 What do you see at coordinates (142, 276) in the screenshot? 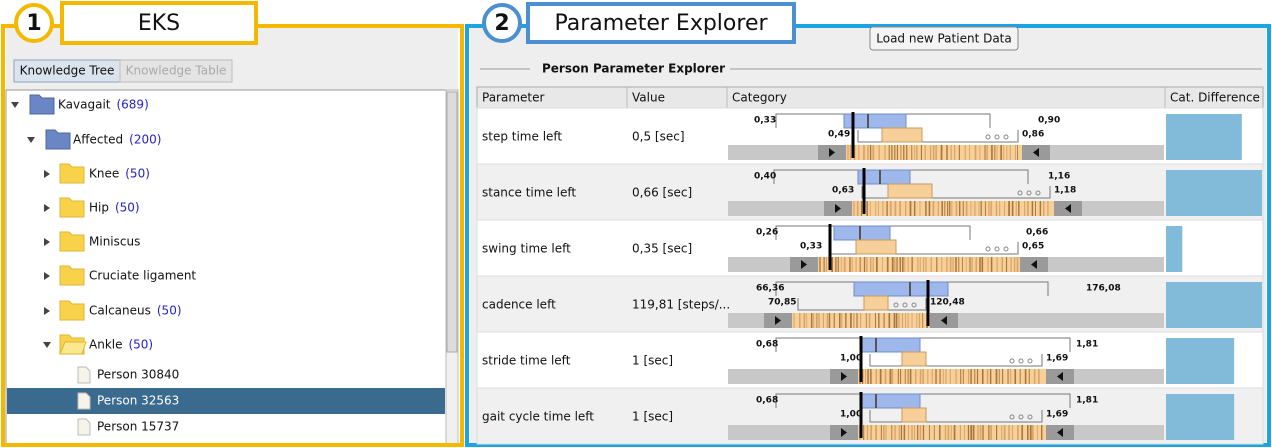
I see `tree-label: Cruciate ligament` at bounding box center [142, 276].